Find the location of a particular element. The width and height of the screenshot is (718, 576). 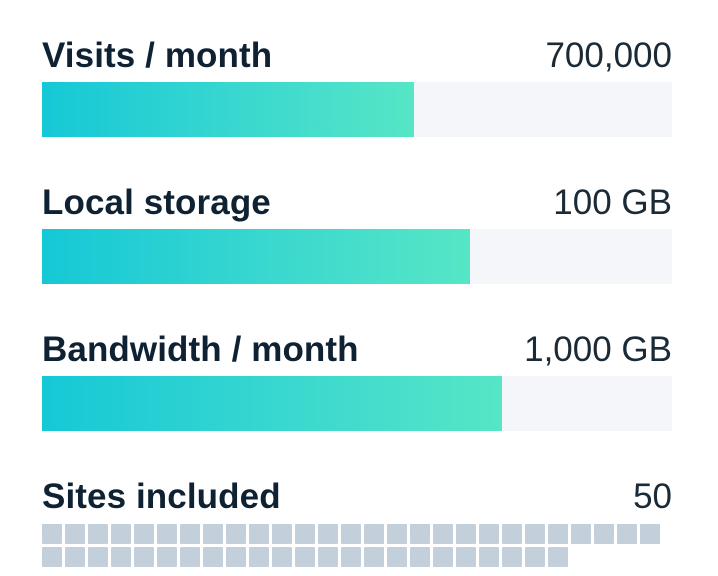

metric-value: 700,000 is located at coordinates (608, 55).